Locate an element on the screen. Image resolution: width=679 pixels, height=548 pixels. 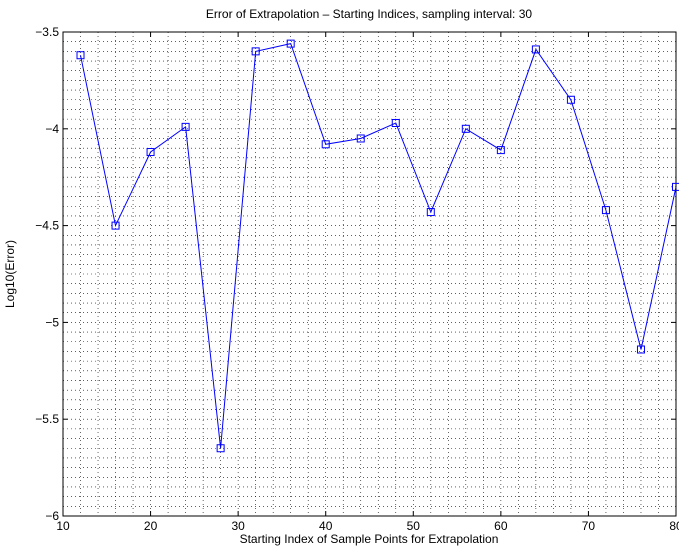
y-tick-label: −3.5 is located at coordinates (47, 32).